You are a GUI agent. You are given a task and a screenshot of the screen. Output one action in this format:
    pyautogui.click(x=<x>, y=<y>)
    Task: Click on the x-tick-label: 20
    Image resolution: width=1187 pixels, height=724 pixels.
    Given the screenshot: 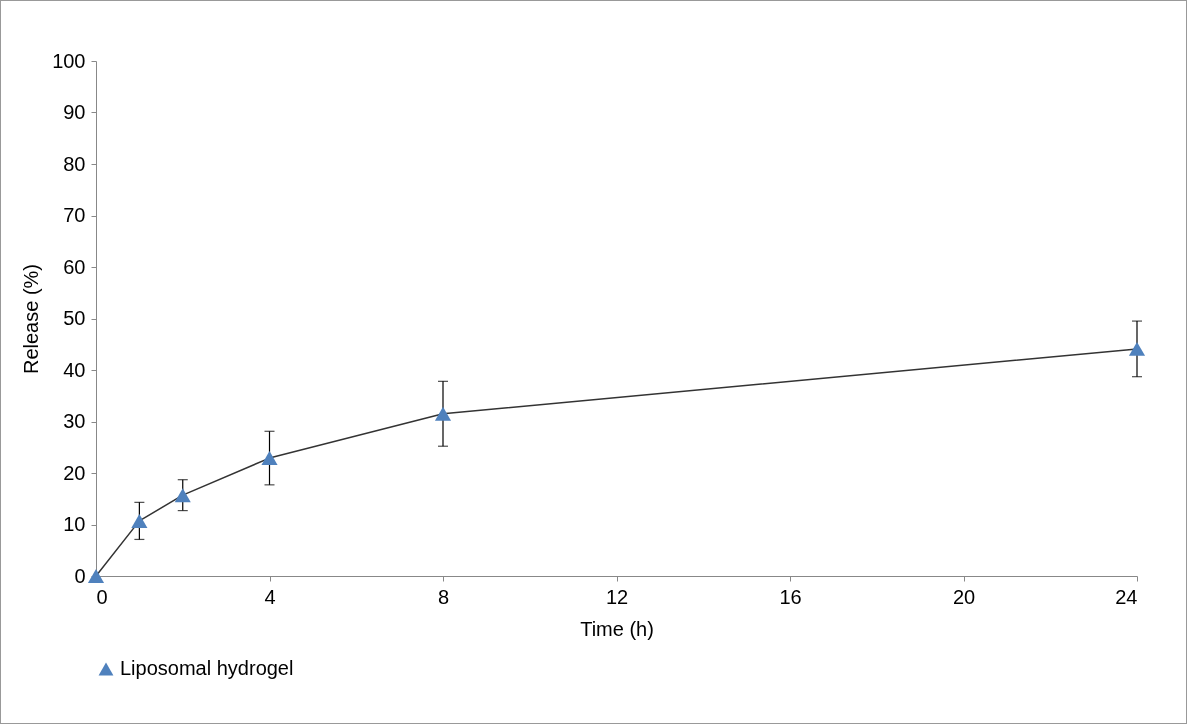 What is the action you would take?
    pyautogui.click(x=964, y=596)
    